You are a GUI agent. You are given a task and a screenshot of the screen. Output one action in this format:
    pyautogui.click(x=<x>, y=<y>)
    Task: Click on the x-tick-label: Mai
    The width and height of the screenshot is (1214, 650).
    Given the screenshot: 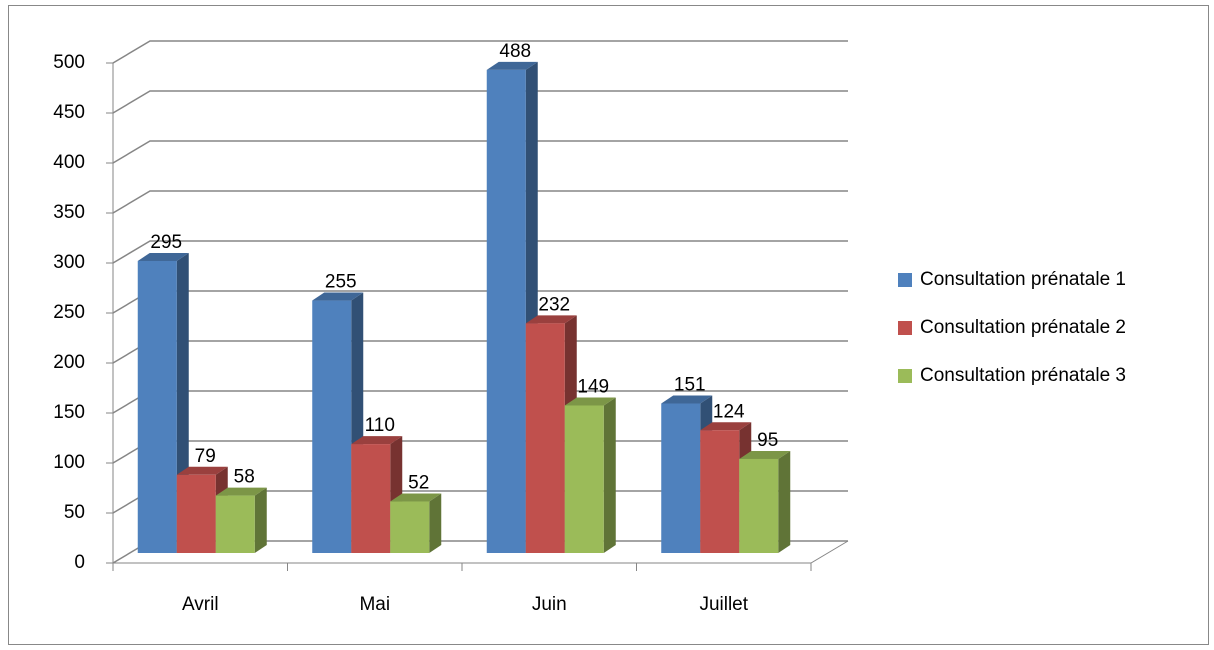 What is the action you would take?
    pyautogui.click(x=374, y=604)
    